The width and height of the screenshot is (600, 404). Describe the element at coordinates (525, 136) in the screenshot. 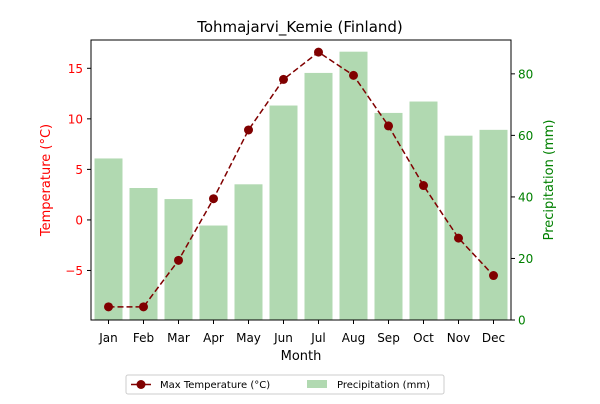

I see `right-tick-label: 60` at that location.